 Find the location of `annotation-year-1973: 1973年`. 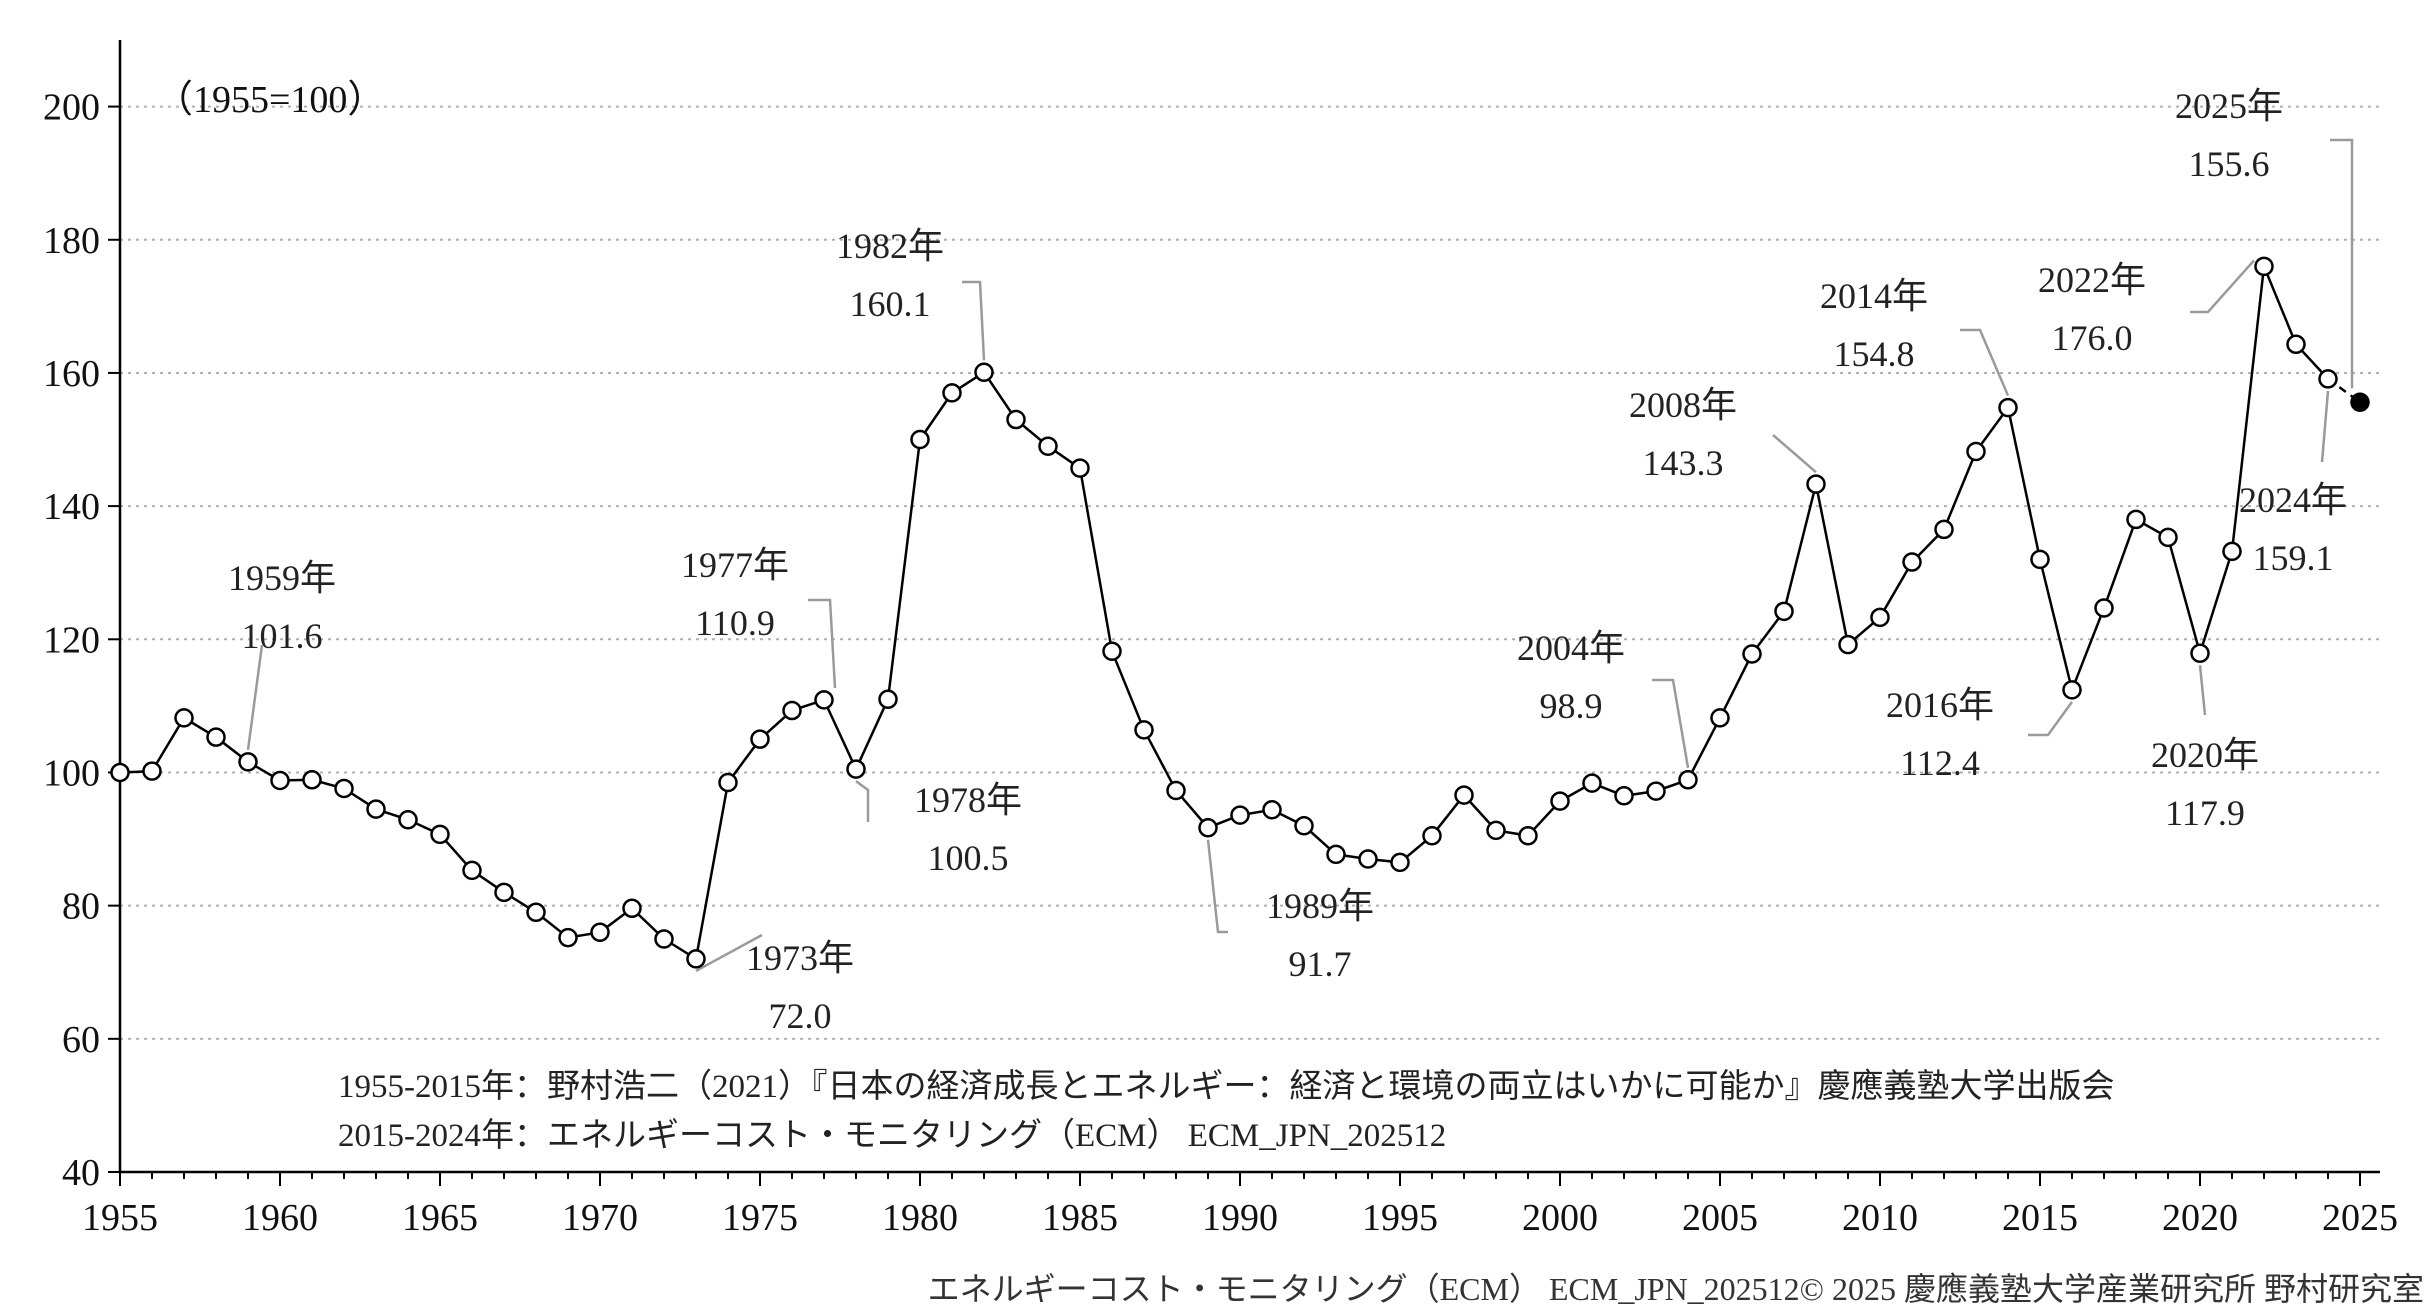

annotation-year-1973: 1973年 is located at coordinates (800, 958).